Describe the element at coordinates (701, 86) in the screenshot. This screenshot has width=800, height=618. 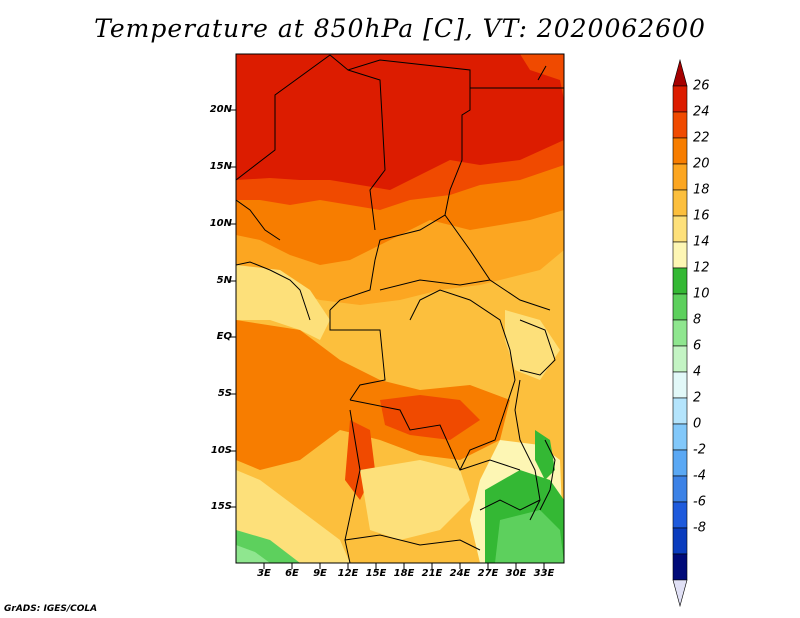
I see `colorbar-label: 26` at that location.